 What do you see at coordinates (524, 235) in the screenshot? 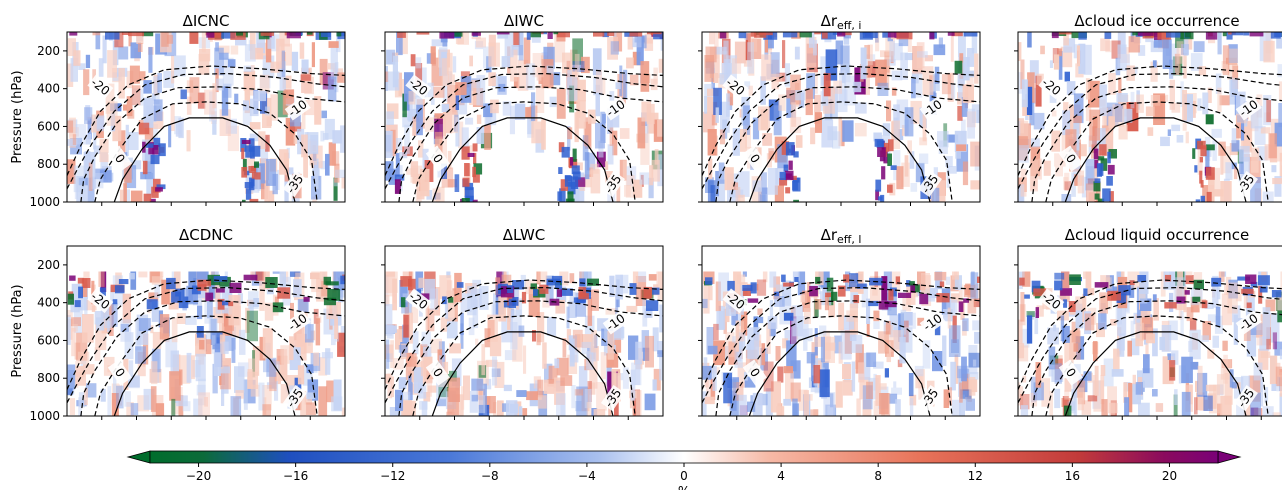
I see `panel-title: ΔLWC` at bounding box center [524, 235].